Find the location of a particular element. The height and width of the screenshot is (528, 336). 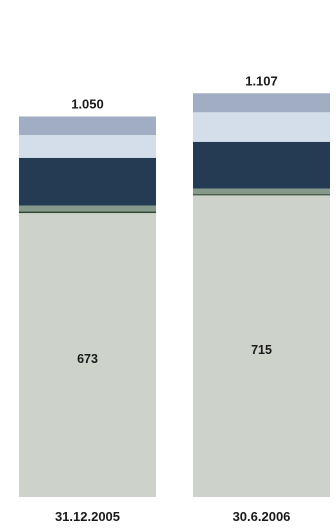

bar-2006-category-label: 30.6.2006 is located at coordinates (262, 516).